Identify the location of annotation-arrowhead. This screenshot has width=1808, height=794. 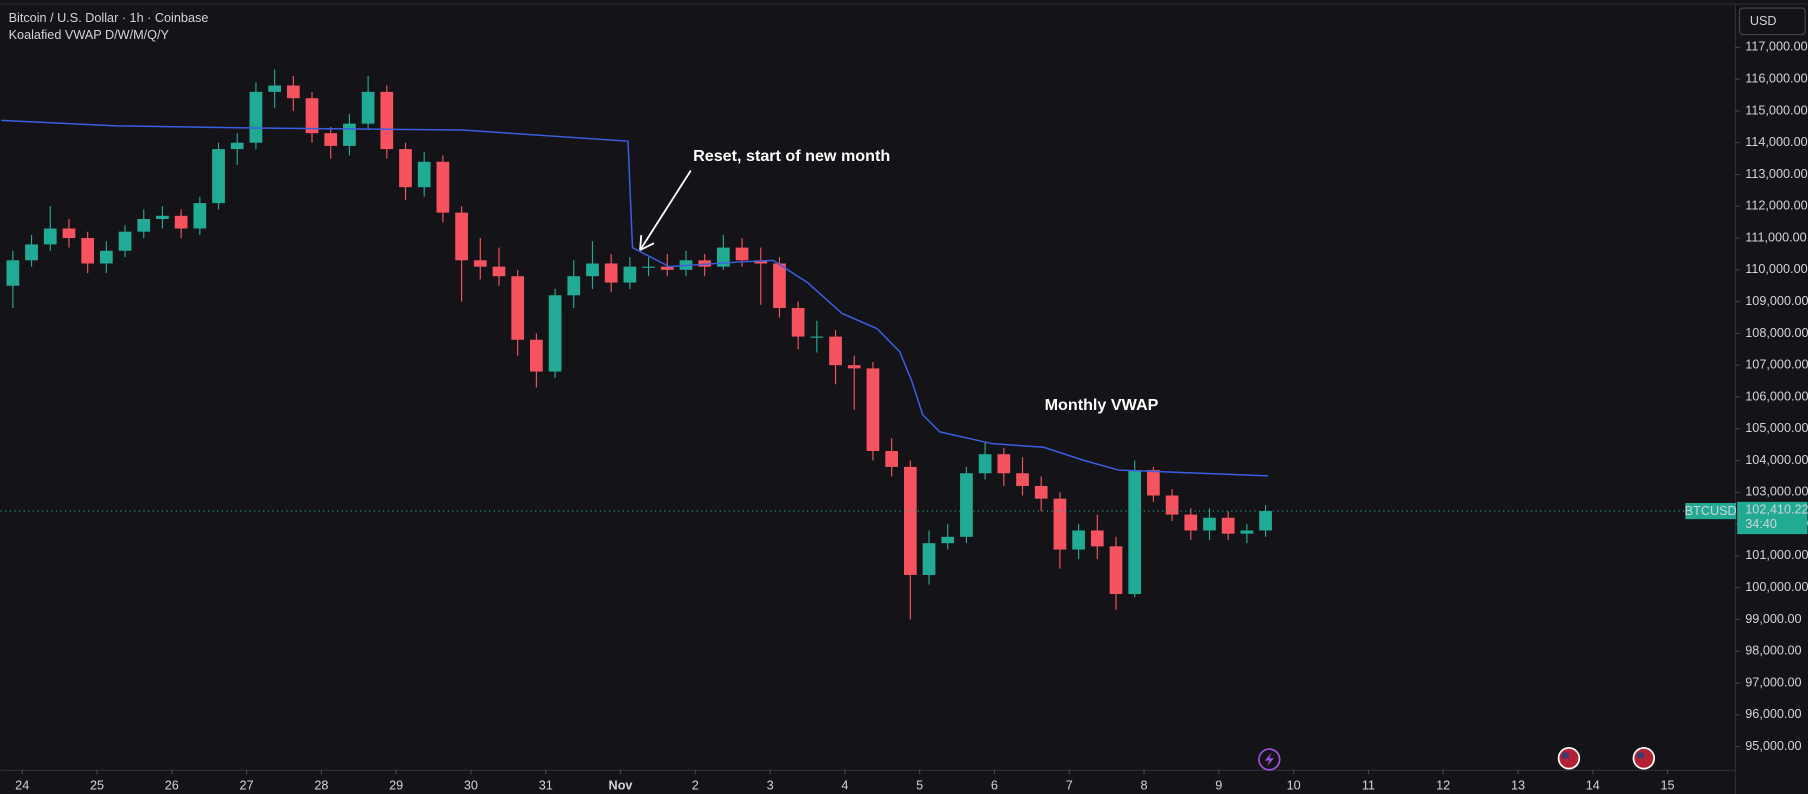
(647, 243).